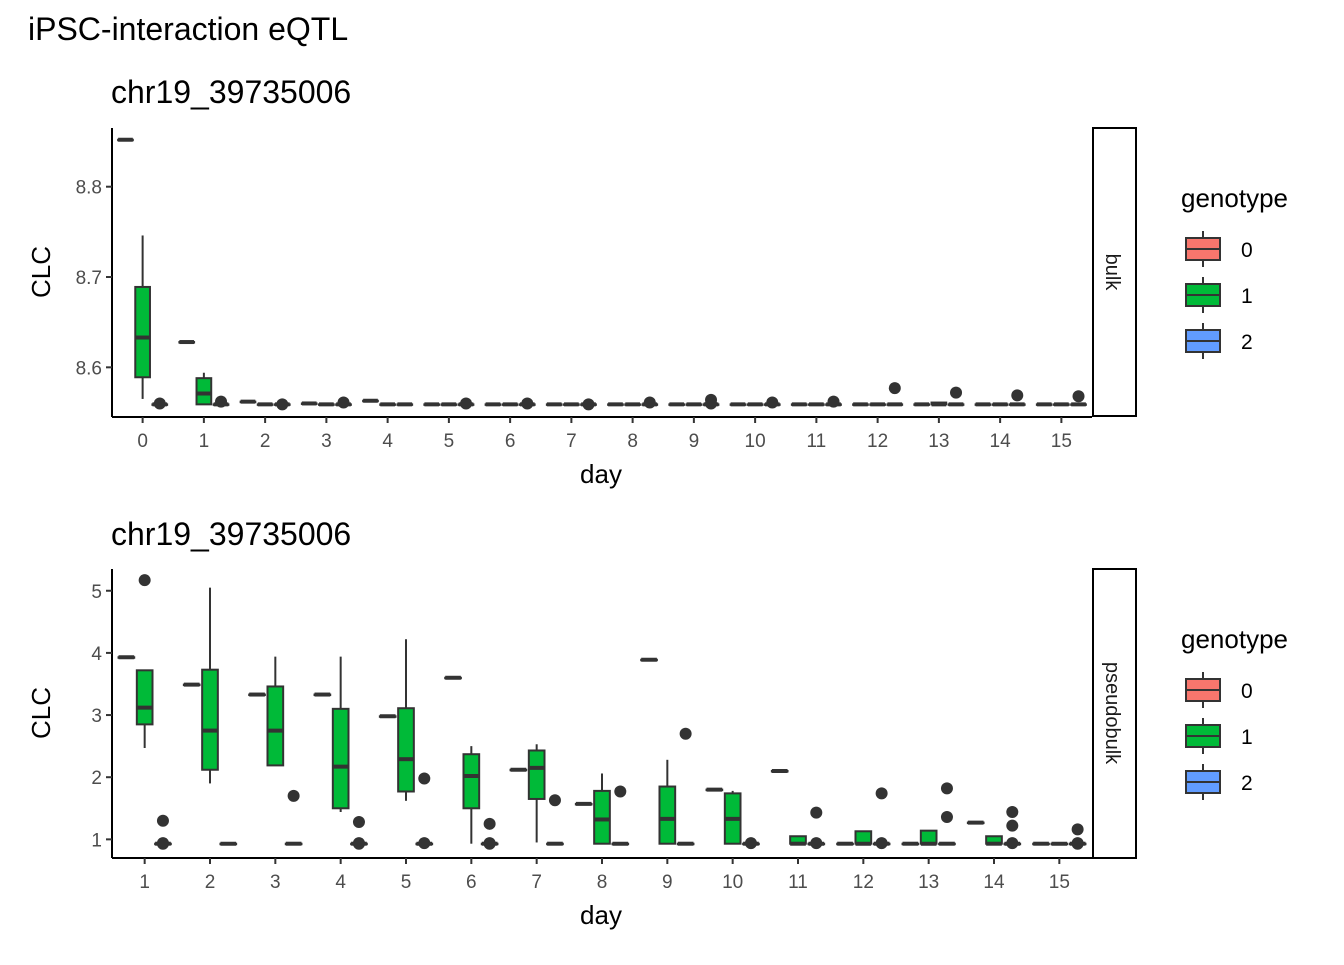 This screenshot has height=965, width=1344. Describe the element at coordinates (602, 882) in the screenshot. I see `pseudobulk-x-tick-label: 8` at that location.